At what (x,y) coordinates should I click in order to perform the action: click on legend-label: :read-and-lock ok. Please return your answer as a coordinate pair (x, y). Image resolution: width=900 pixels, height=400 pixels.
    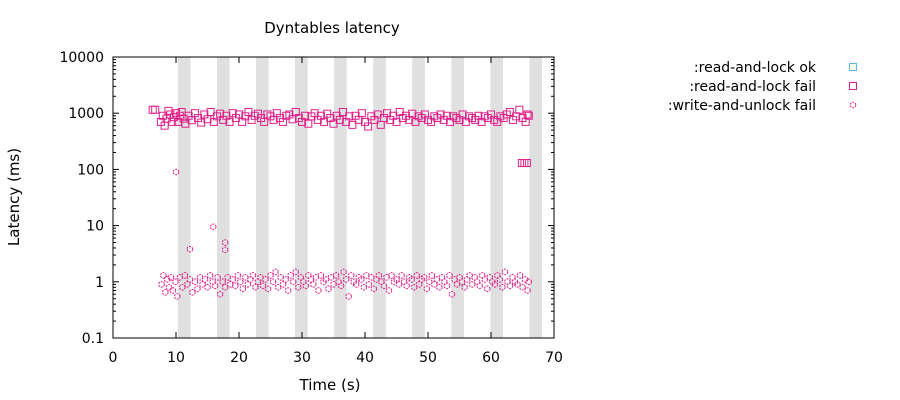
    Looking at the image, I should click on (755, 68).